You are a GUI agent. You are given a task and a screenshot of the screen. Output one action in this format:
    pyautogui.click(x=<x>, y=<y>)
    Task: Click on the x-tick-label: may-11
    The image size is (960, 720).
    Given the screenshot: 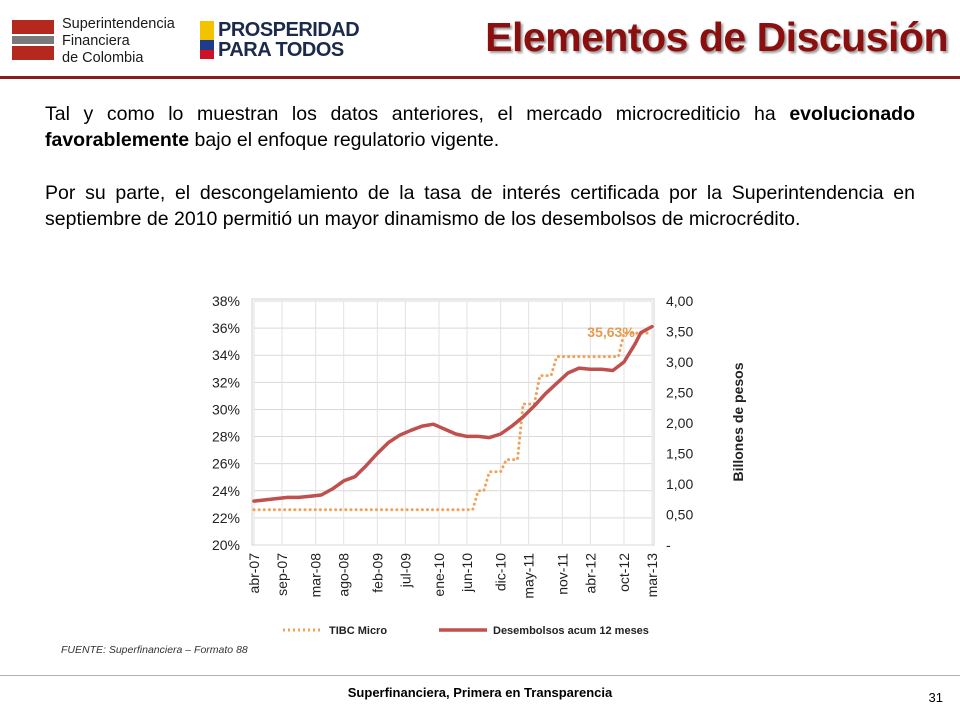 What is the action you would take?
    pyautogui.click(x=529, y=576)
    